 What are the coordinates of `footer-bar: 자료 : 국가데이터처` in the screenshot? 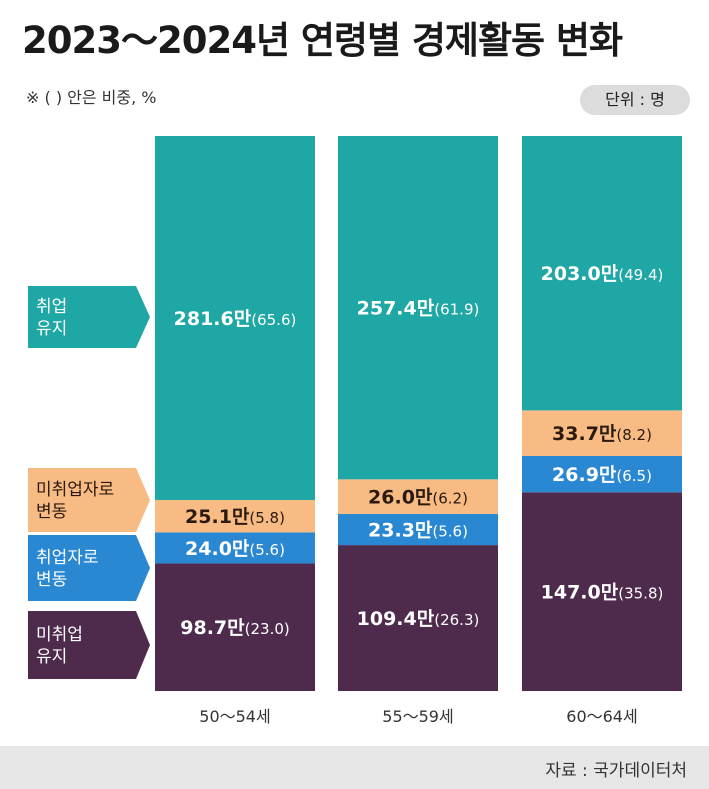 It's located at (354, 767).